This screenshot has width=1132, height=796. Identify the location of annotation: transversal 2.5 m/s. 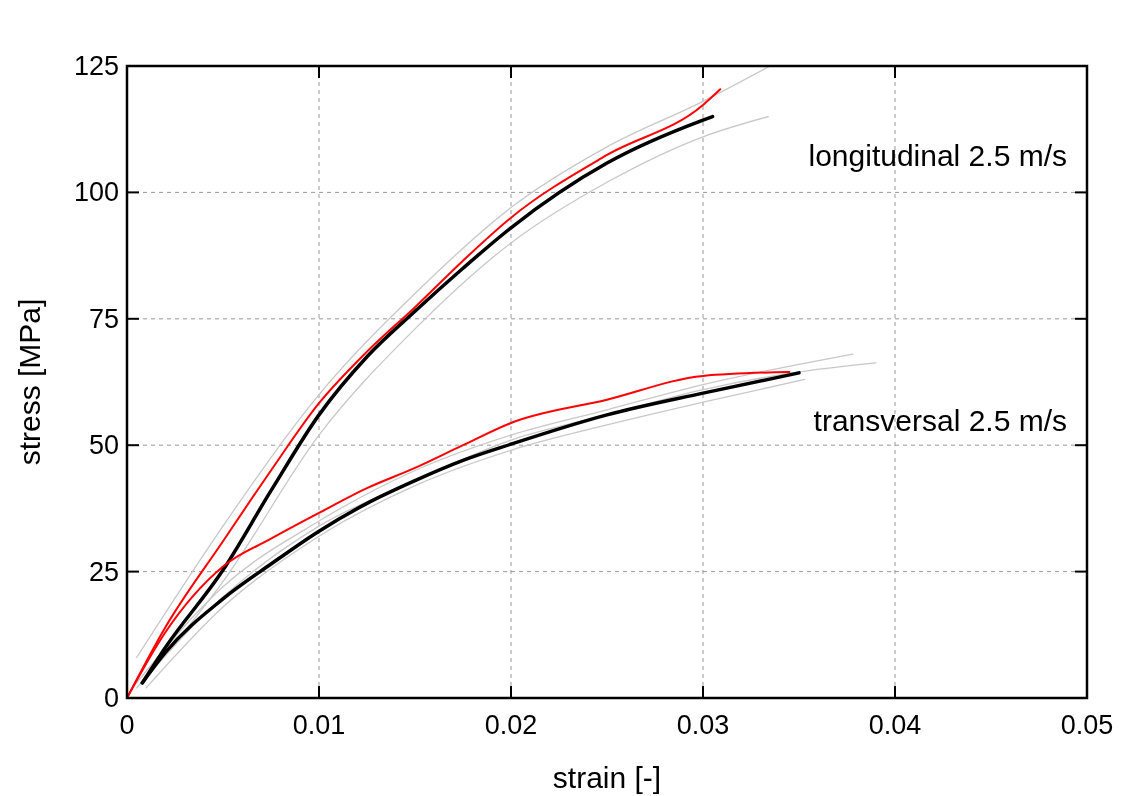
(940, 420).